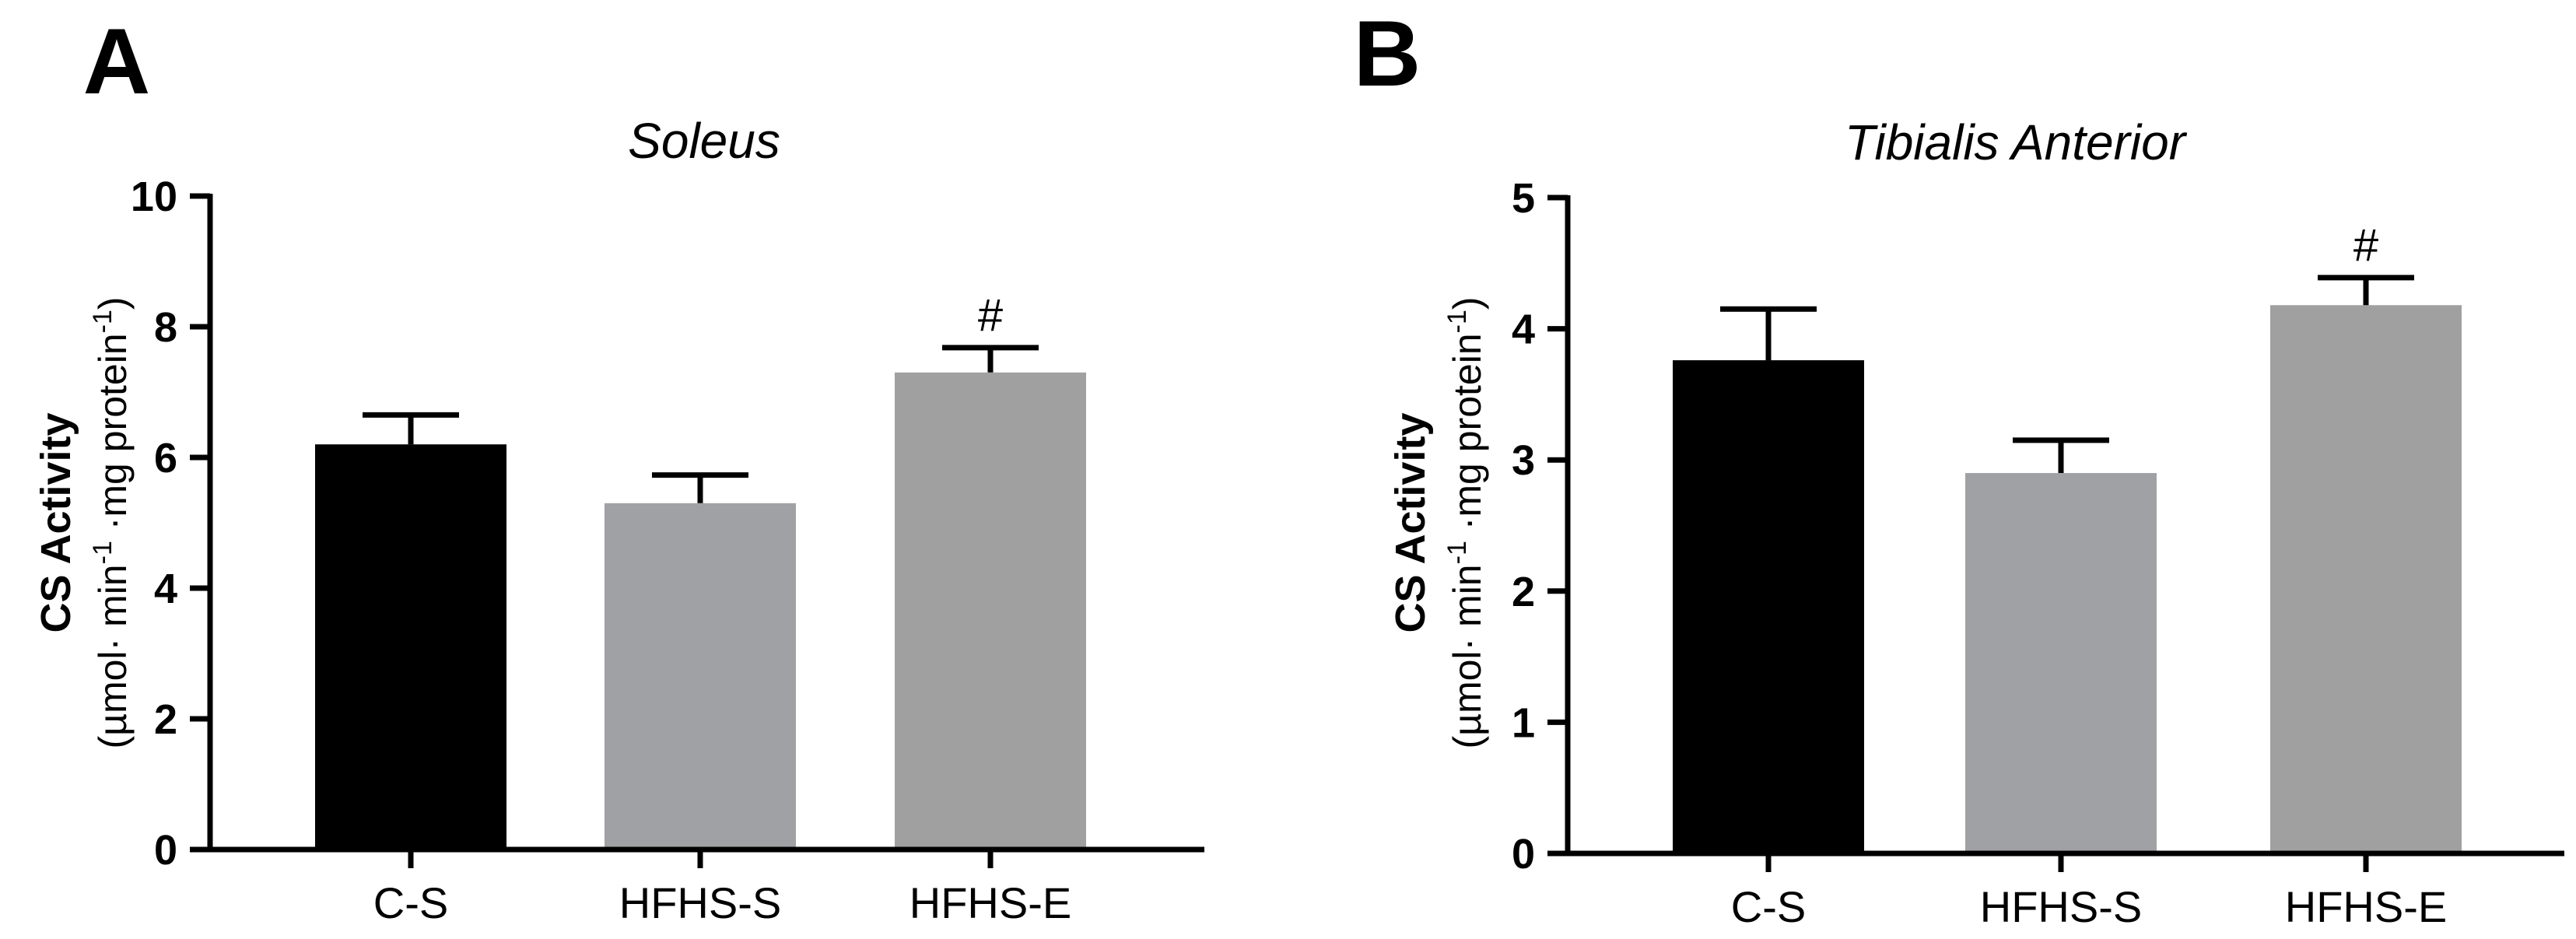  I want to click on y-tick-label: 1, so click(1523, 723).